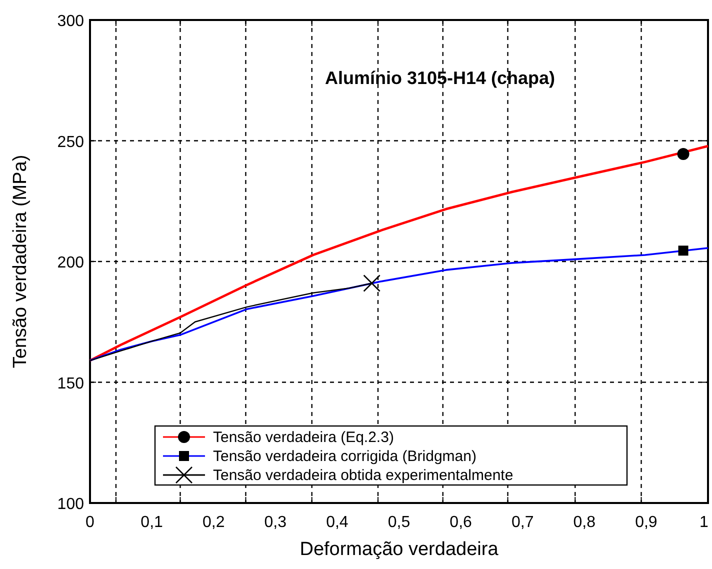  I want to click on x-tick-label: 0,6, so click(461, 522).